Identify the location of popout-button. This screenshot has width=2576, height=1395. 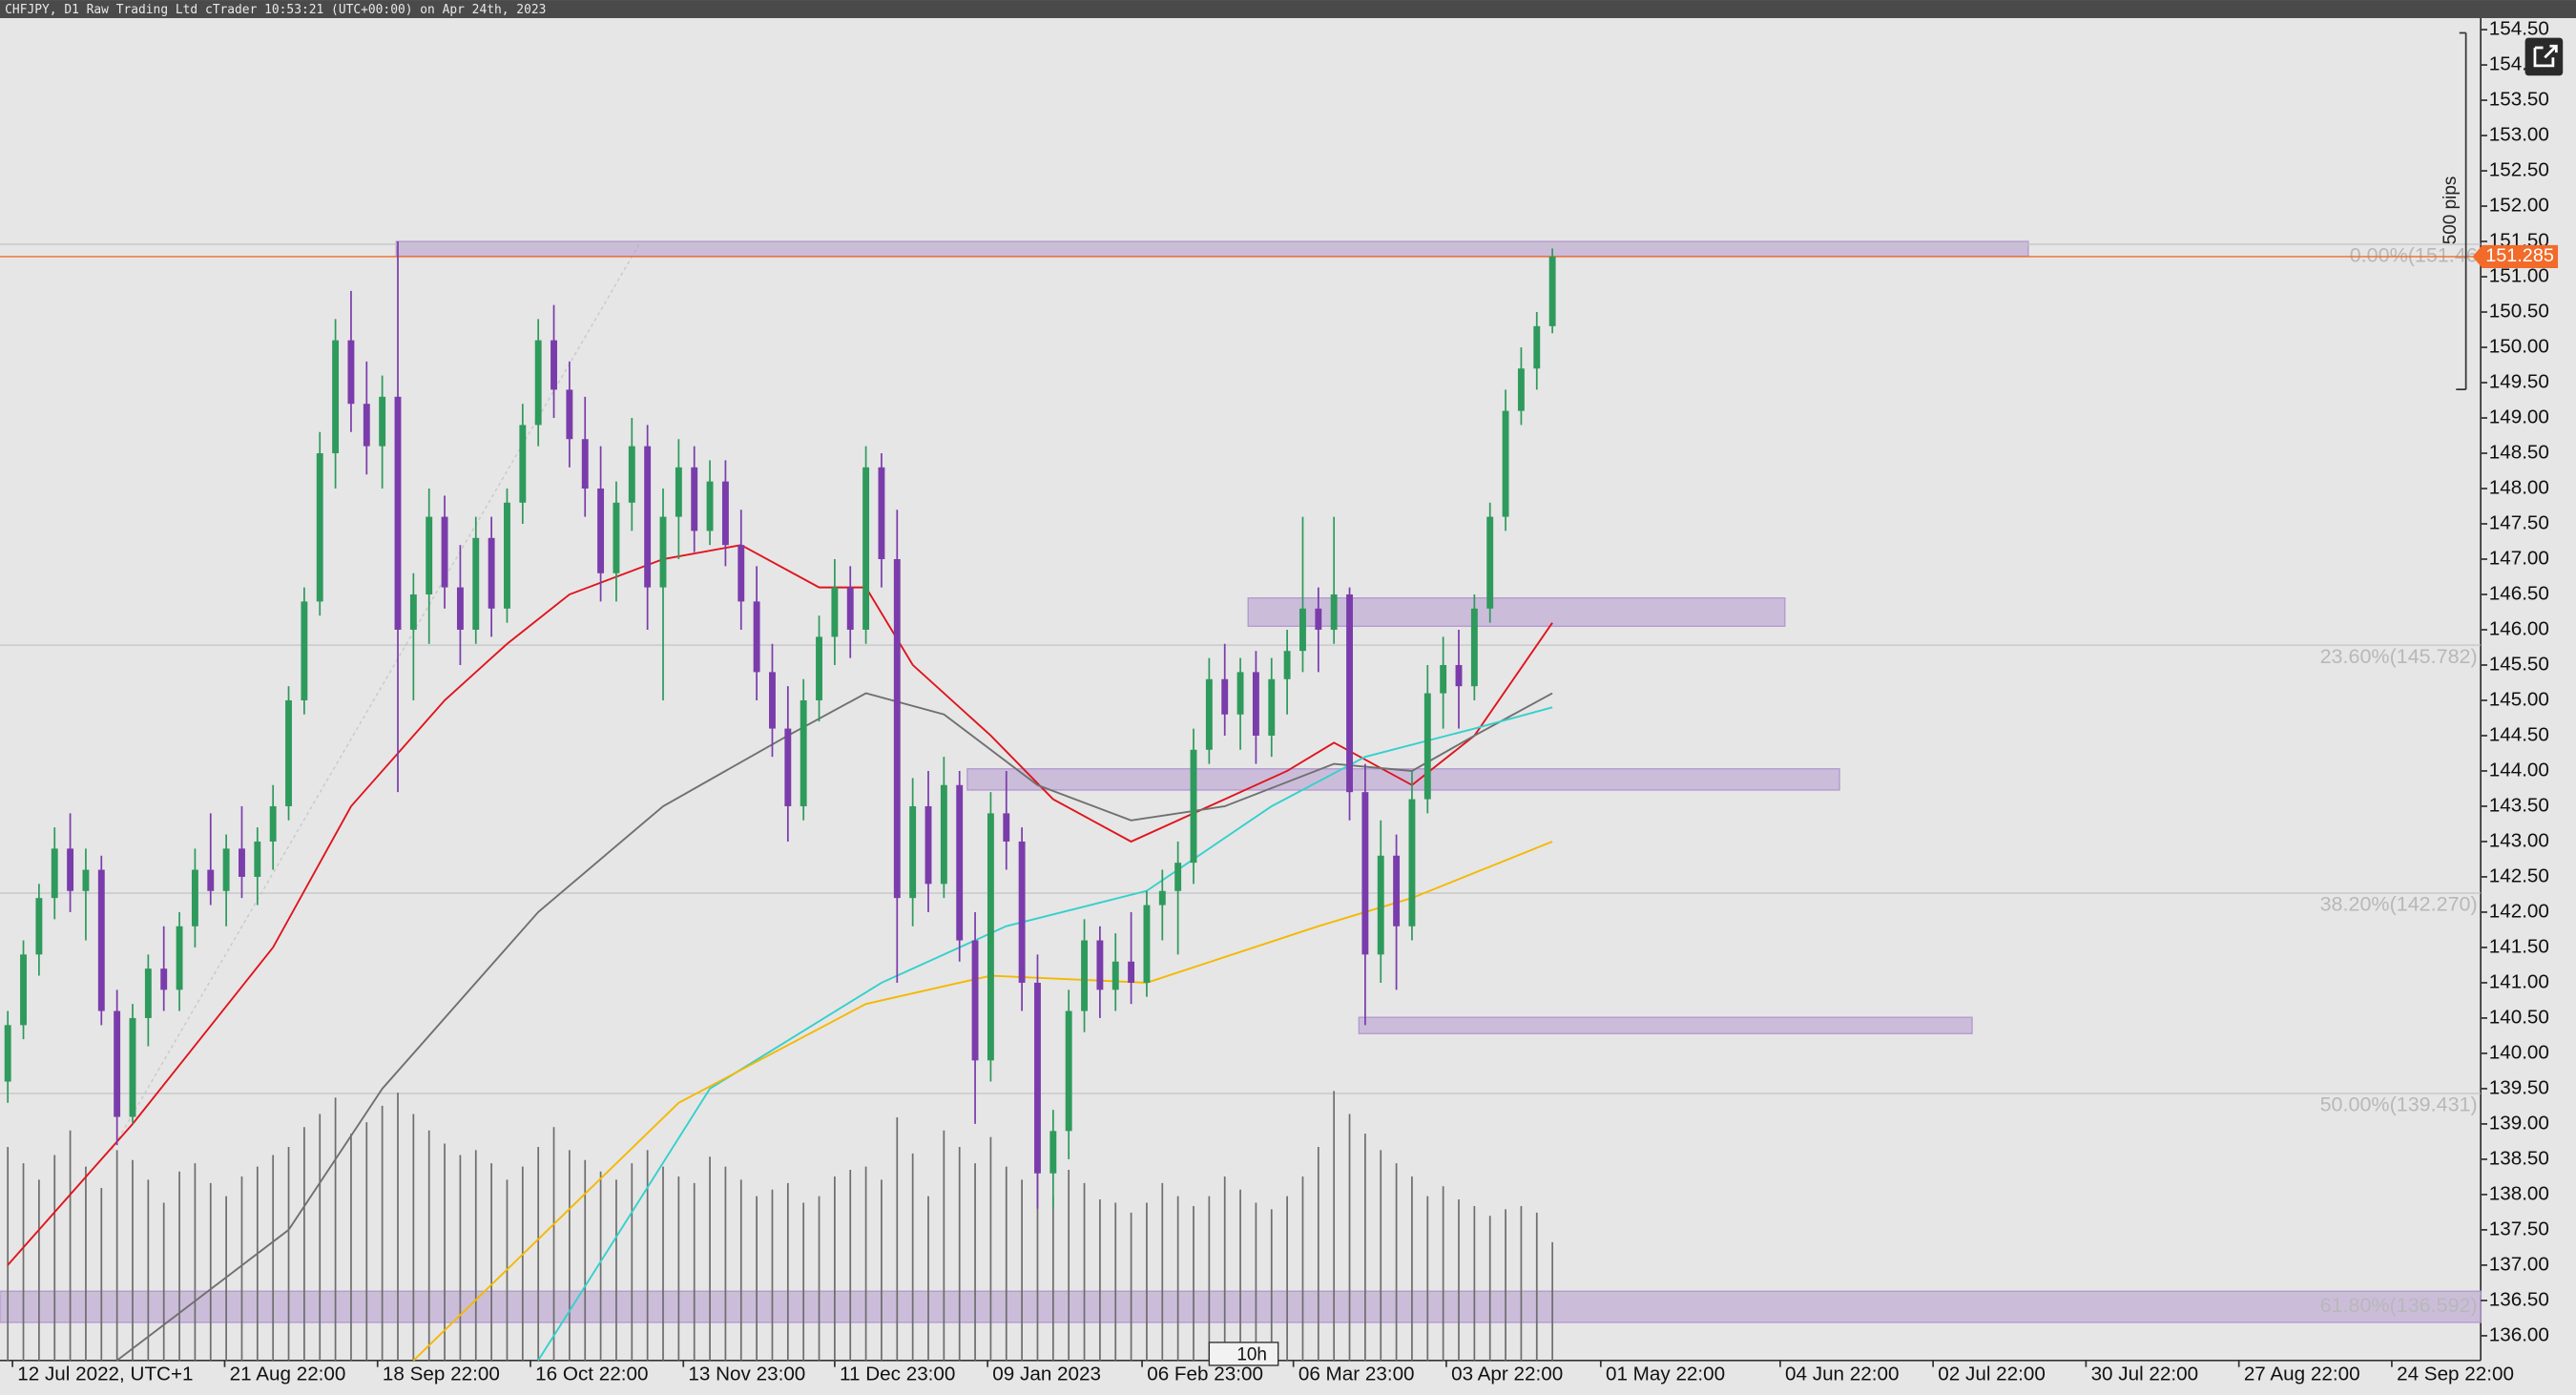
(2544, 56).